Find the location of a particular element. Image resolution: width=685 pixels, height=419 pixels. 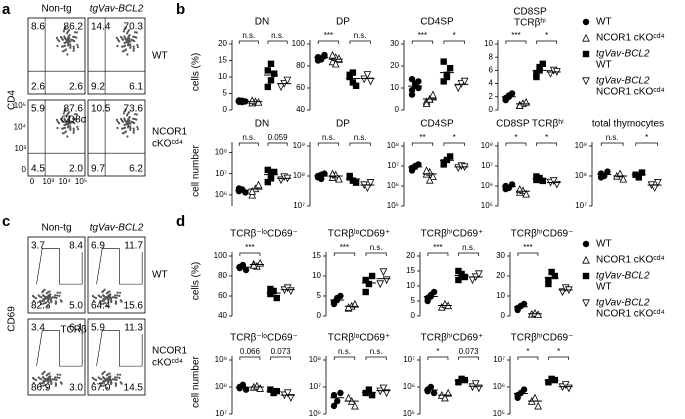

y-tick-label: 0 is located at coordinates (397, 109).